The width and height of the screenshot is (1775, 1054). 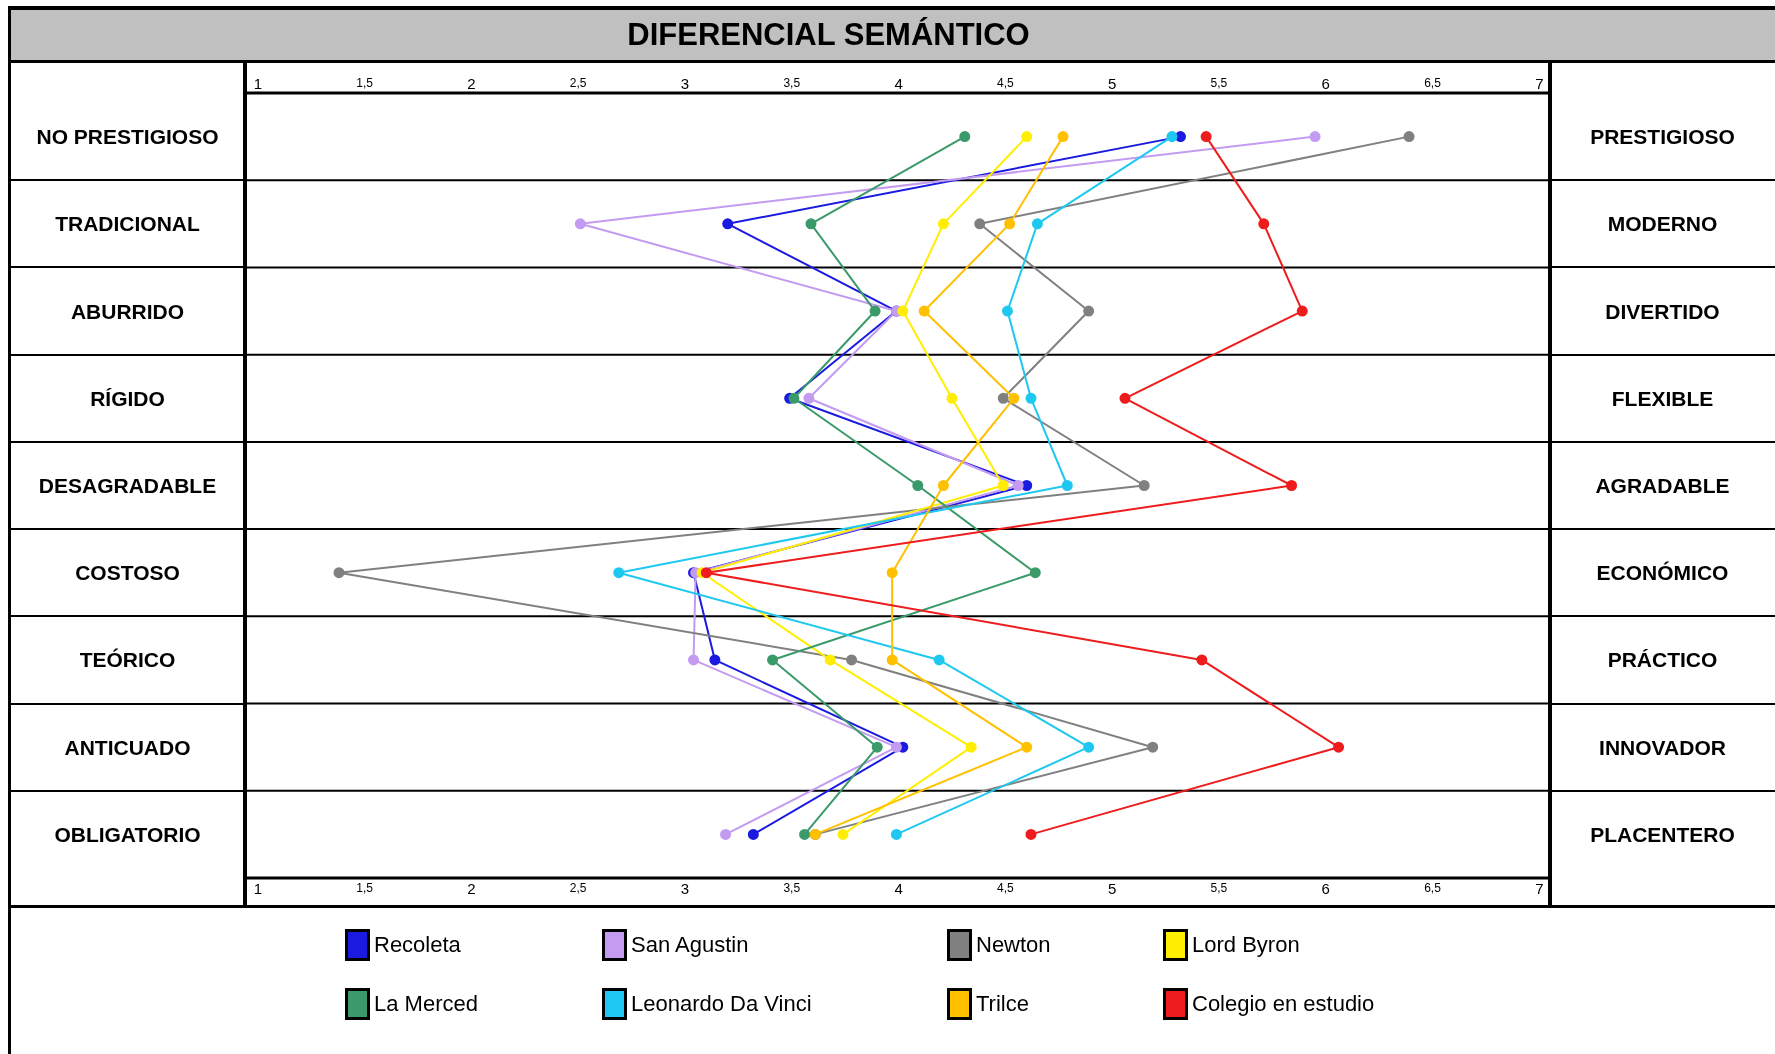 I want to click on legend-label: Recoleta, so click(x=417, y=945).